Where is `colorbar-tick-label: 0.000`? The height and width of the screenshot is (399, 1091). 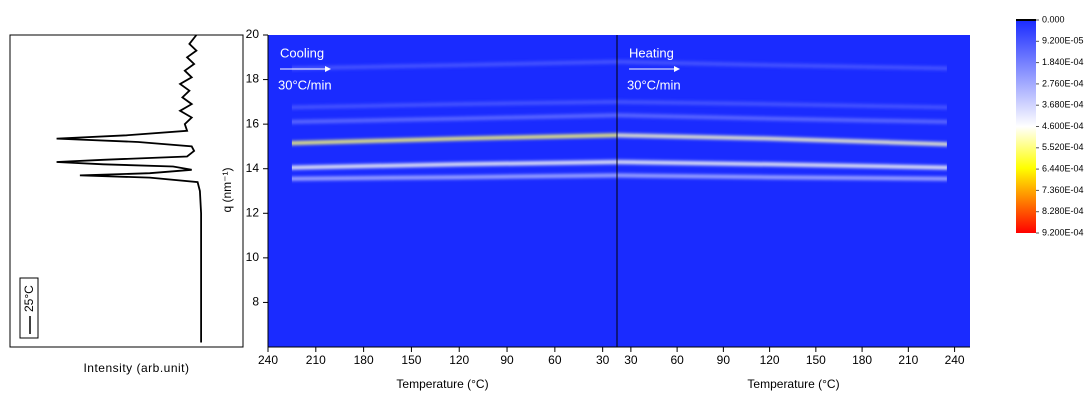
colorbar-tick-label: 0.000 is located at coordinates (1053, 19).